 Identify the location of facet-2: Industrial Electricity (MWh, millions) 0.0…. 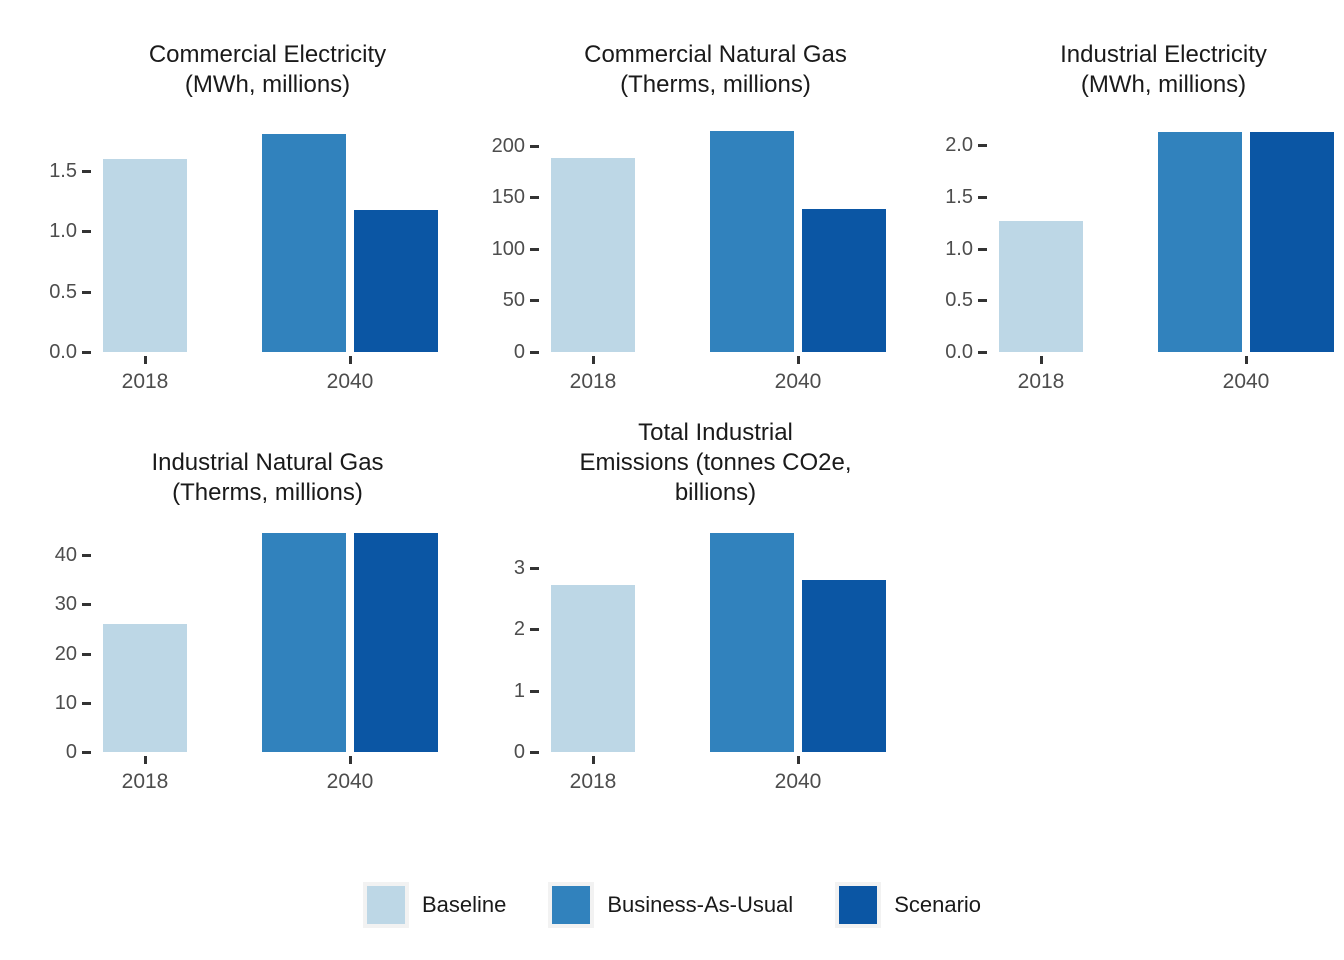
(1120, 216).